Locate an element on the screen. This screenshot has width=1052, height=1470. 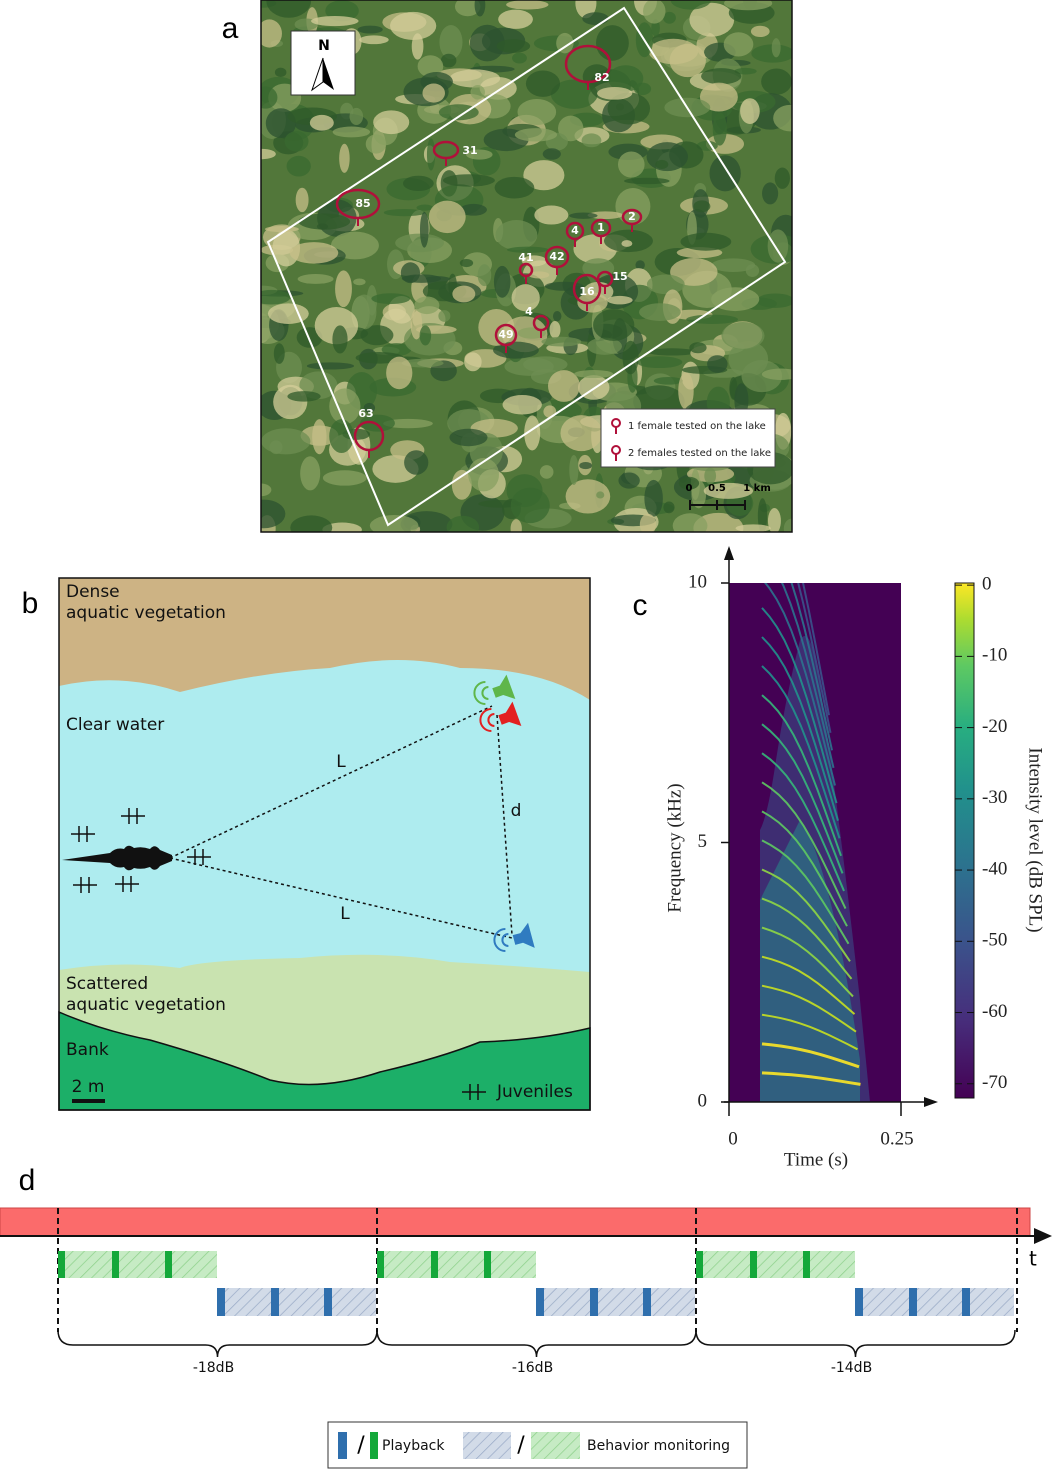
colorbar-tick-label: -40 is located at coordinates (994, 868).